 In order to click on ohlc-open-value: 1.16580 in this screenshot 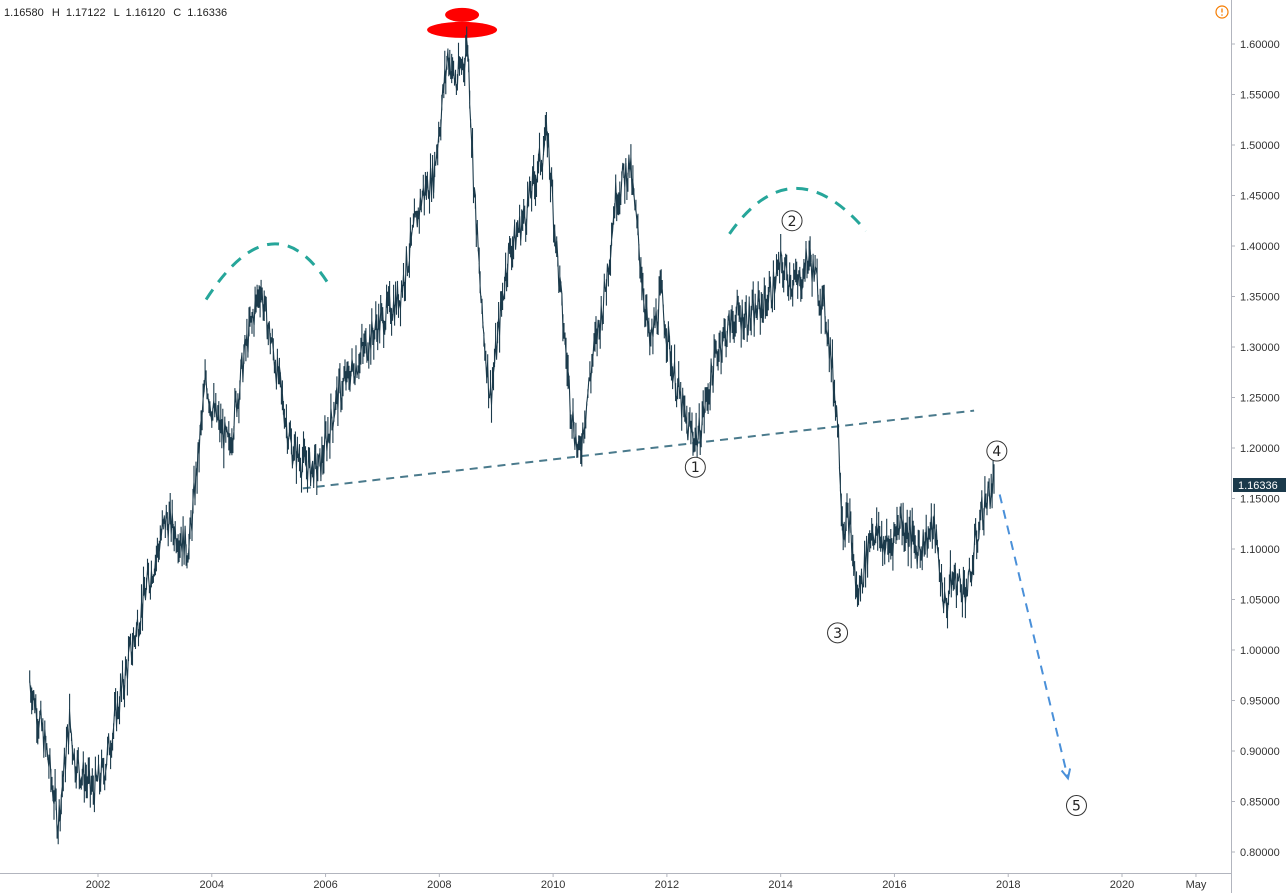, I will do `click(24, 13)`.